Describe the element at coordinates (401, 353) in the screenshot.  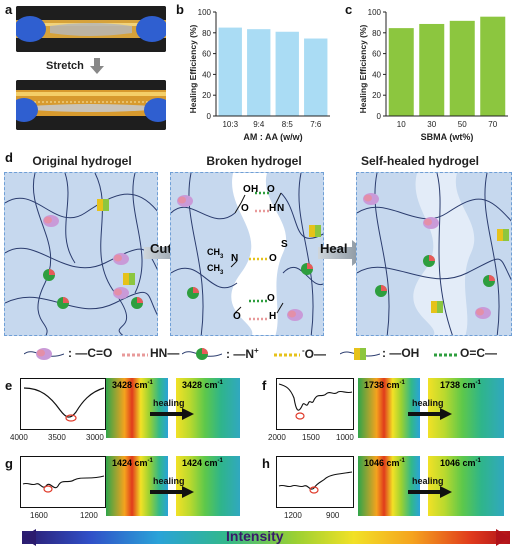
I see `legend-item3-left: : —OH` at that location.